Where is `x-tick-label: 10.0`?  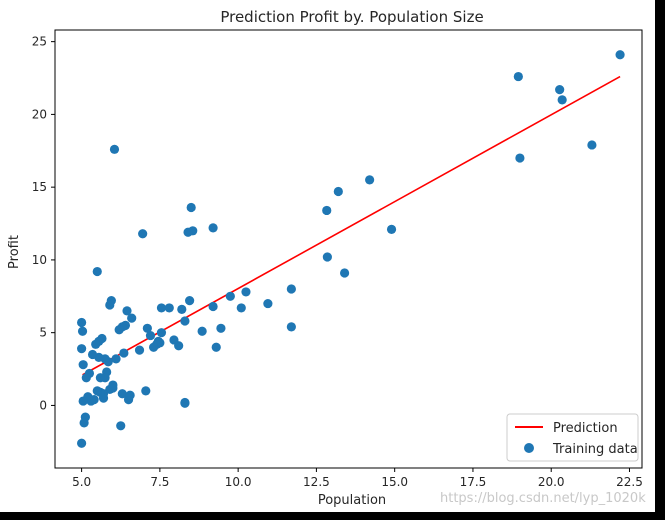
x-tick-label: 10.0 is located at coordinates (238, 482).